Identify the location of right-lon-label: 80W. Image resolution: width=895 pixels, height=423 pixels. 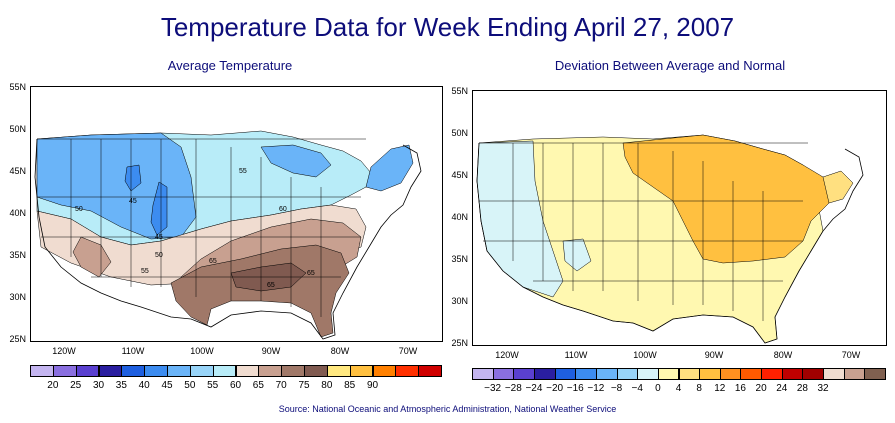
(783, 355).